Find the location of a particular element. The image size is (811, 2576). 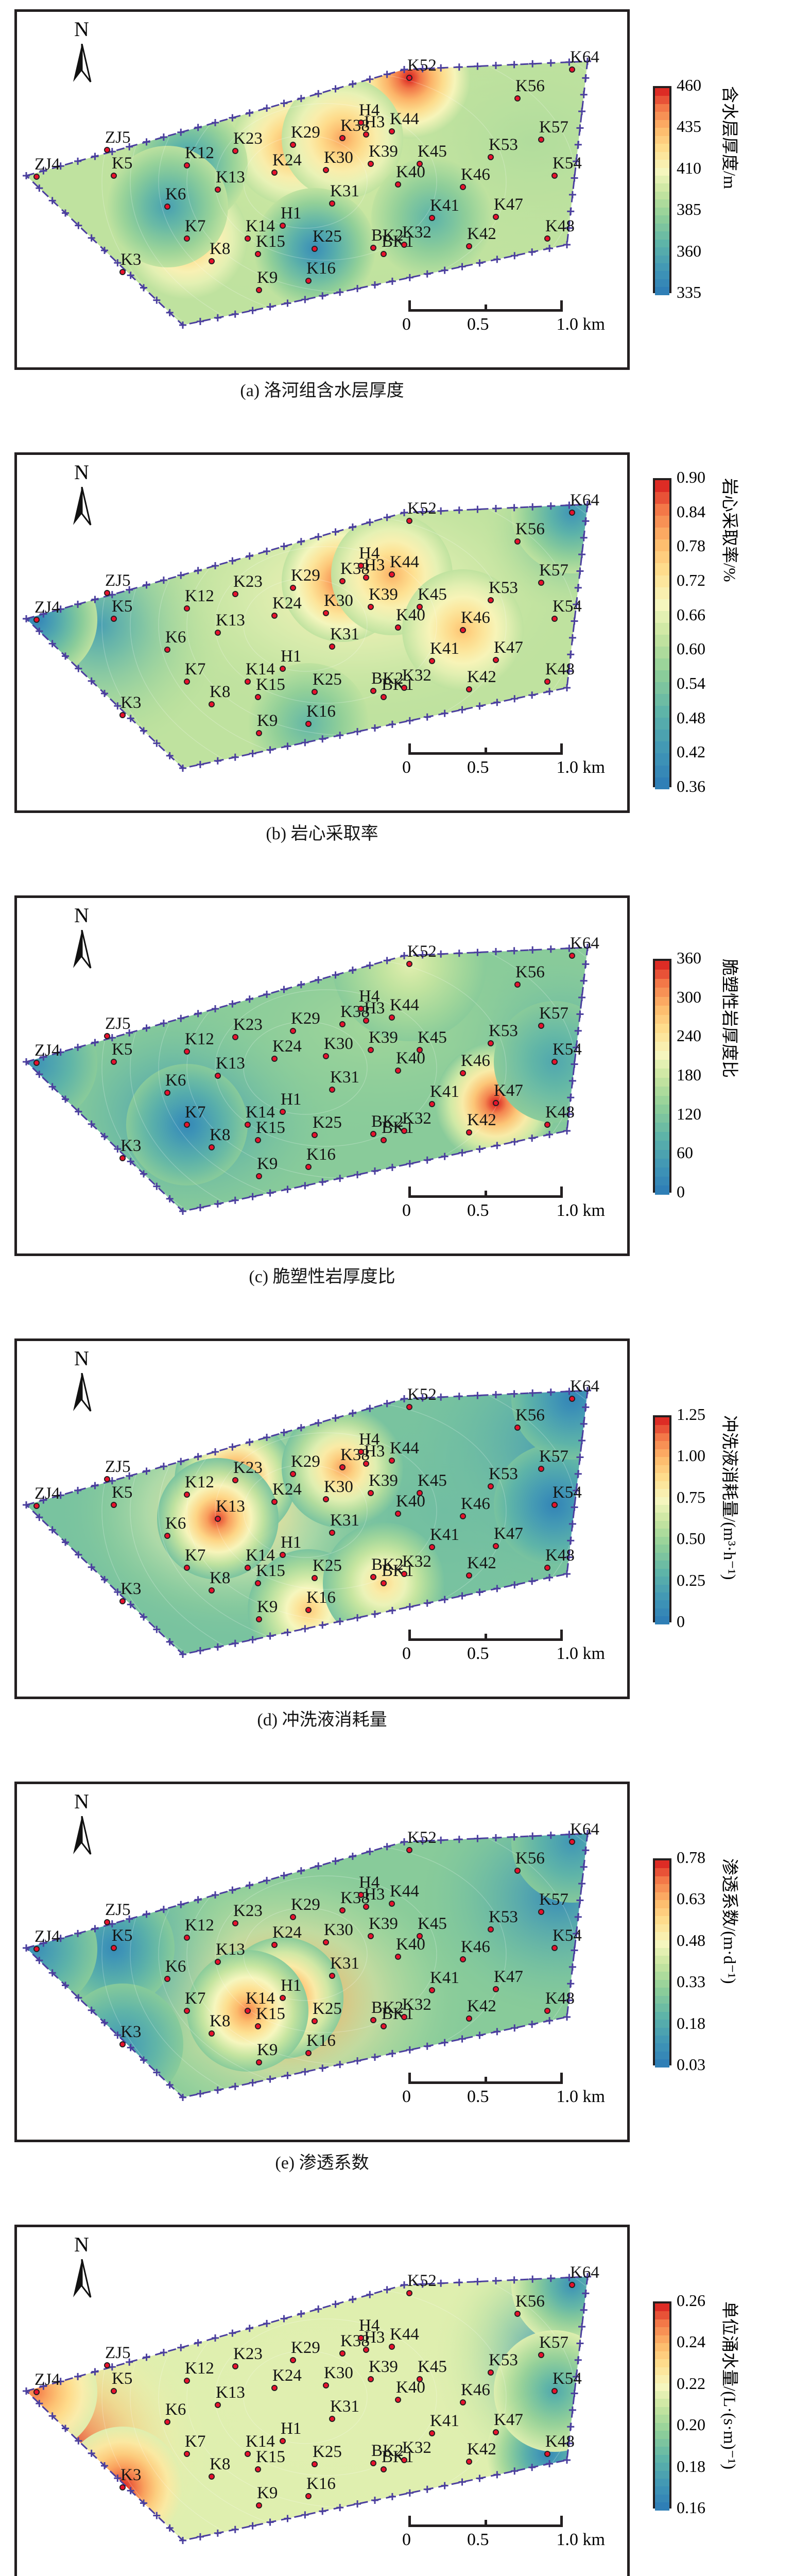

well-label: BK1 is located at coordinates (398, 1127).